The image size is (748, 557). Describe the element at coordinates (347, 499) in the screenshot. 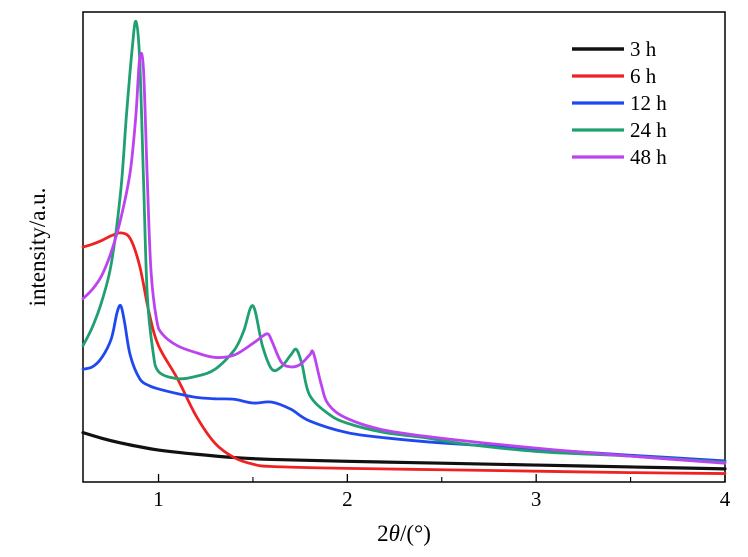

I see `x-tick-label: 2` at that location.